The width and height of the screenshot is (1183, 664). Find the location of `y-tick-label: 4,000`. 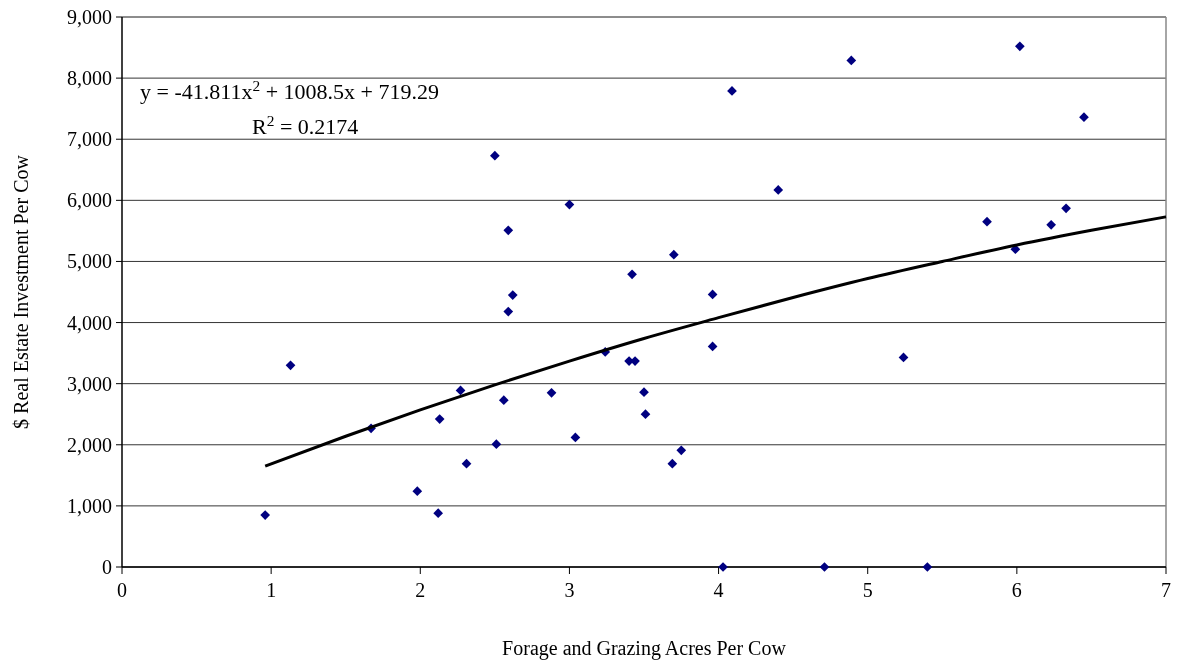

y-tick-label: 4,000 is located at coordinates (89, 322).